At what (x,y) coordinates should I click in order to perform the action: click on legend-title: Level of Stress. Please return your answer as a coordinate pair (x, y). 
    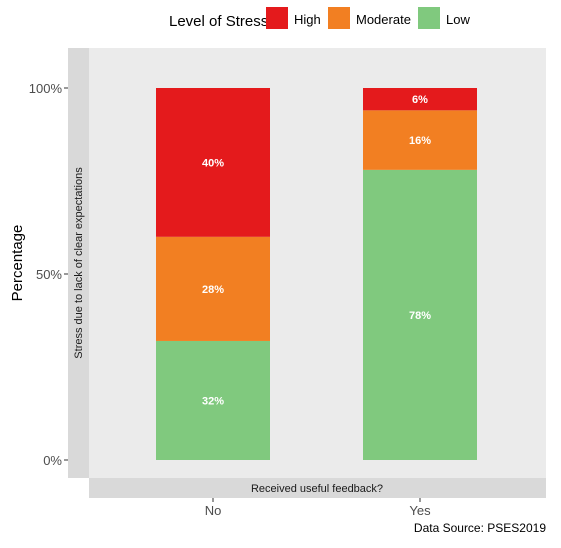
    Looking at the image, I should click on (218, 21).